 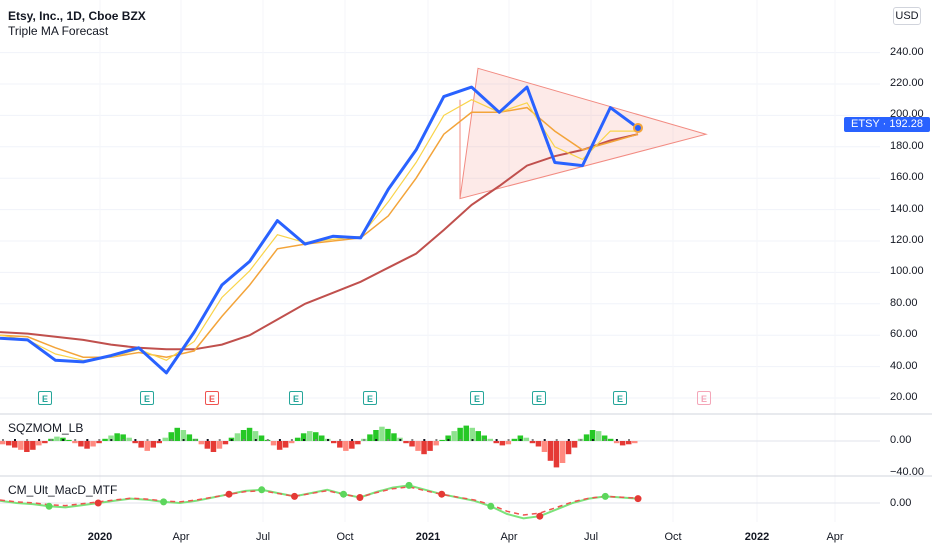 What do you see at coordinates (428, 537) in the screenshot?
I see `time-axis-tick: 2021` at bounding box center [428, 537].